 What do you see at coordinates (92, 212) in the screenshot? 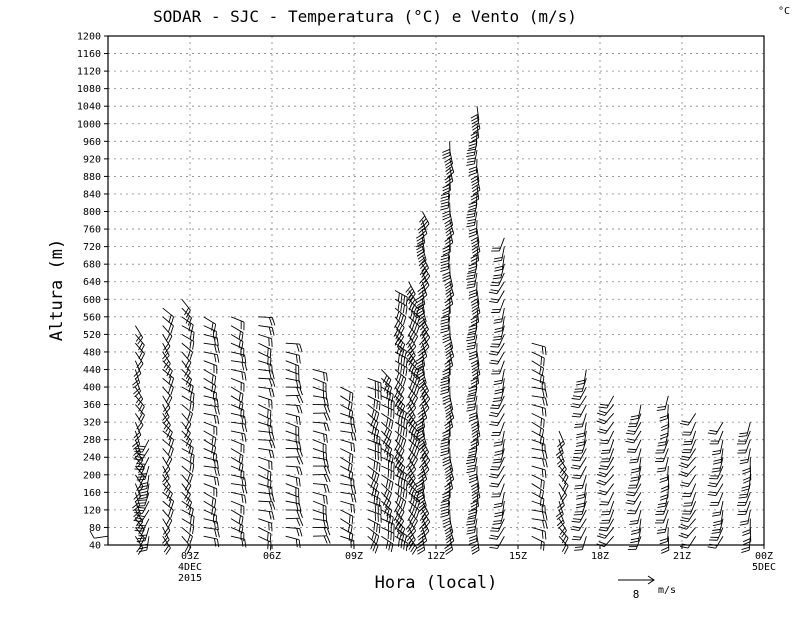
I see `y-tick-label: 800` at bounding box center [92, 212].